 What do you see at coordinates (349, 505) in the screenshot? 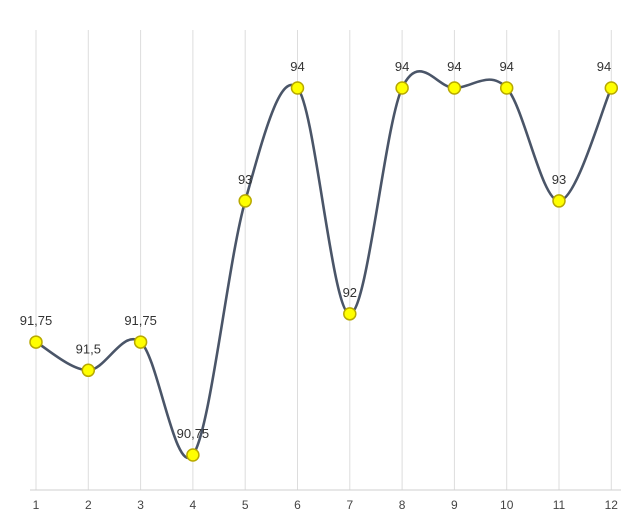
I see `x-tick-label: 7` at bounding box center [349, 505].